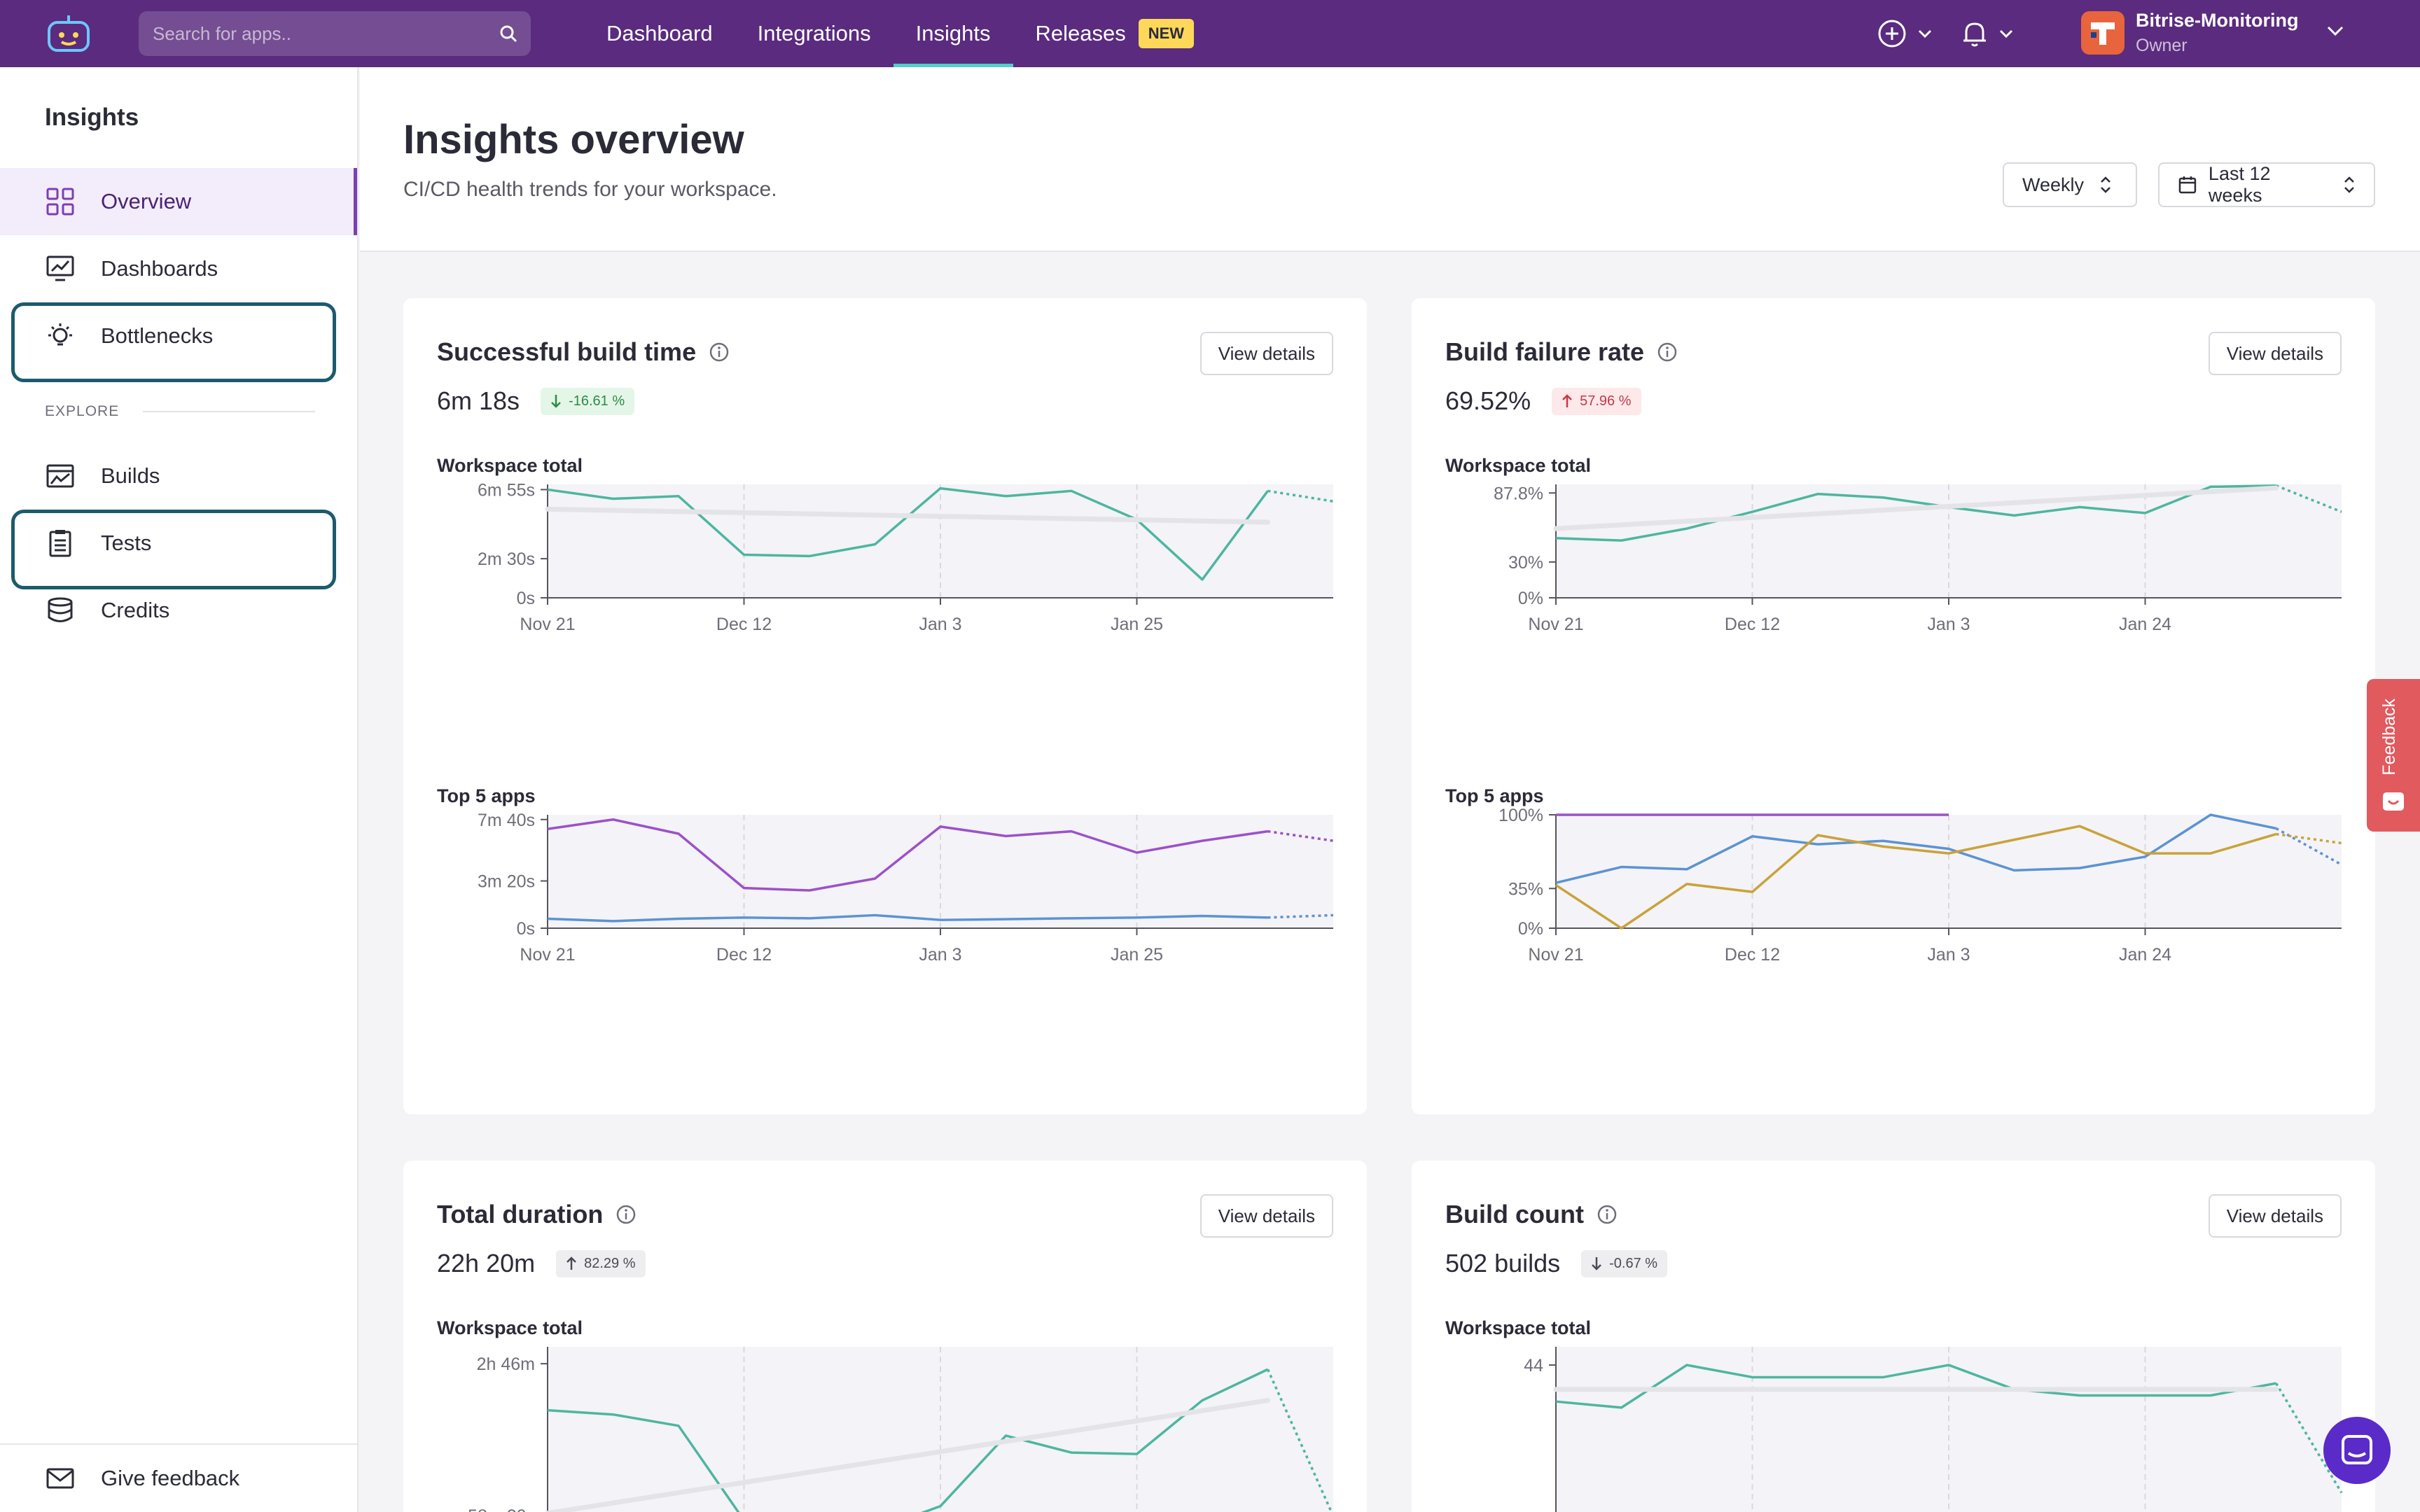 The image size is (2420, 1512). Describe the element at coordinates (1949, 541) in the screenshot. I see `plot-area` at that location.